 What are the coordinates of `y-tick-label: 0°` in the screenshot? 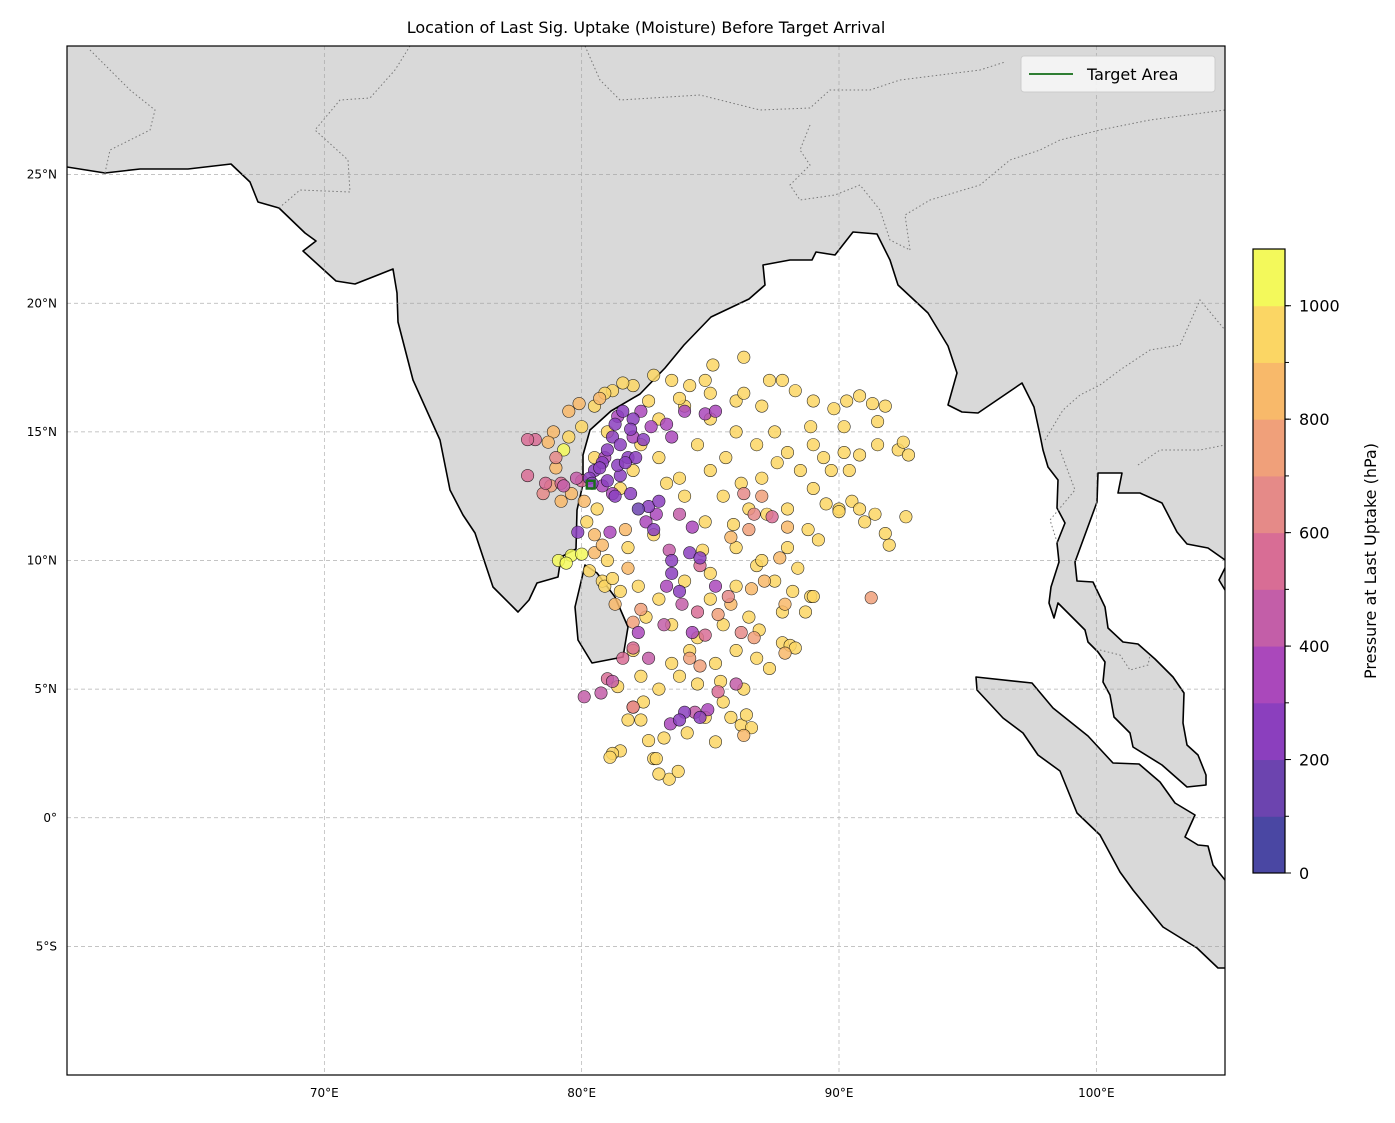 It's located at (50, 818).